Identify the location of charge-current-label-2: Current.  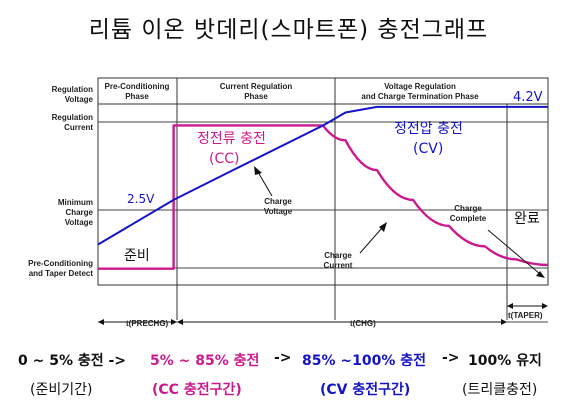
(338, 265).